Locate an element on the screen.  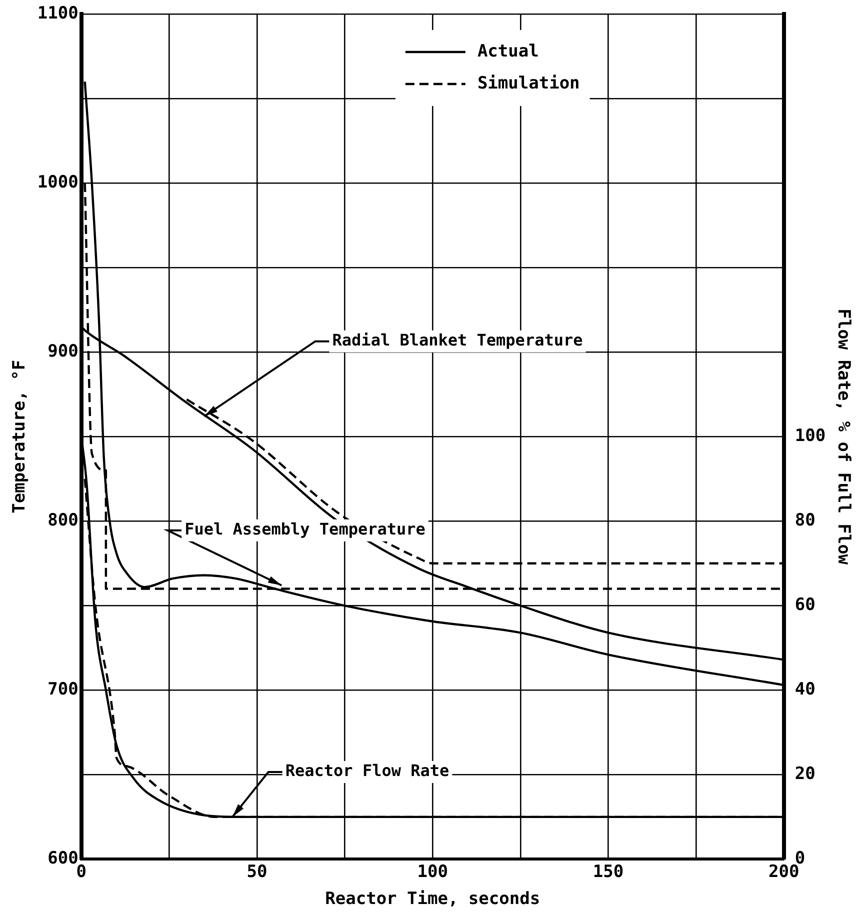
legend-label: Simulation is located at coordinates (528, 83).